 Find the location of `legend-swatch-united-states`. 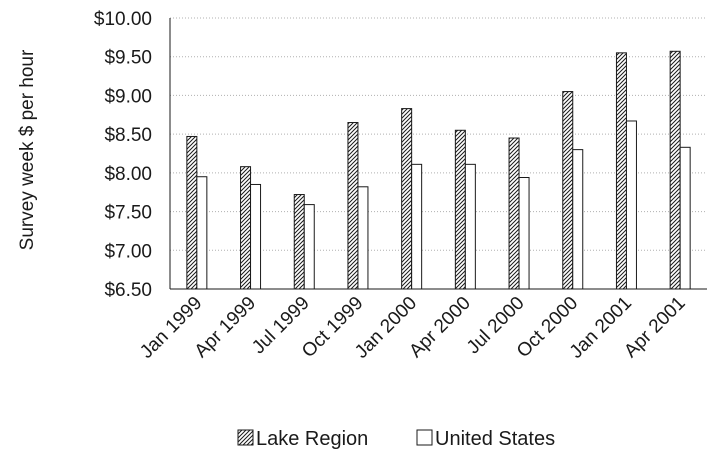

legend-swatch-united-states is located at coordinates (424, 437).